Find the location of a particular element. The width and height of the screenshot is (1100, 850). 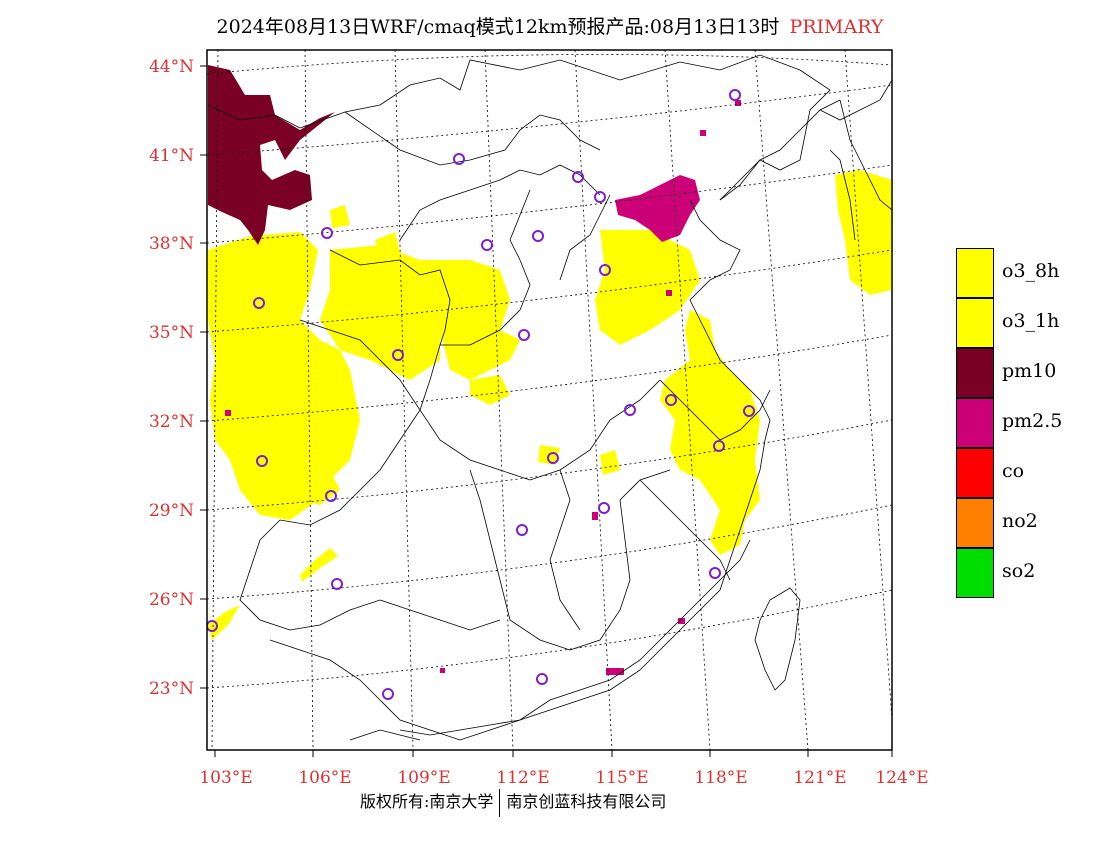

o3-region-ns is located at coordinates (340, 216).